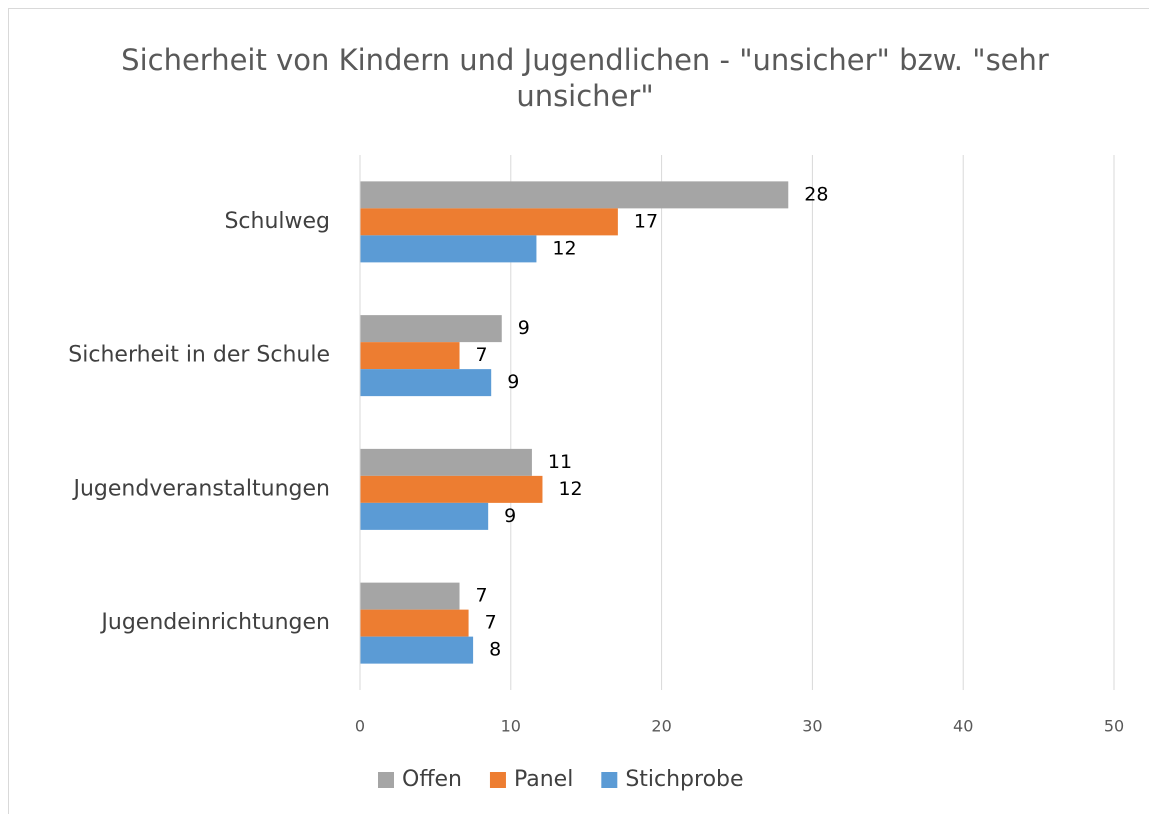 This screenshot has height=814, width=1149. Describe the element at coordinates (812, 726) in the screenshot. I see `x-tick-label: 30` at that location.